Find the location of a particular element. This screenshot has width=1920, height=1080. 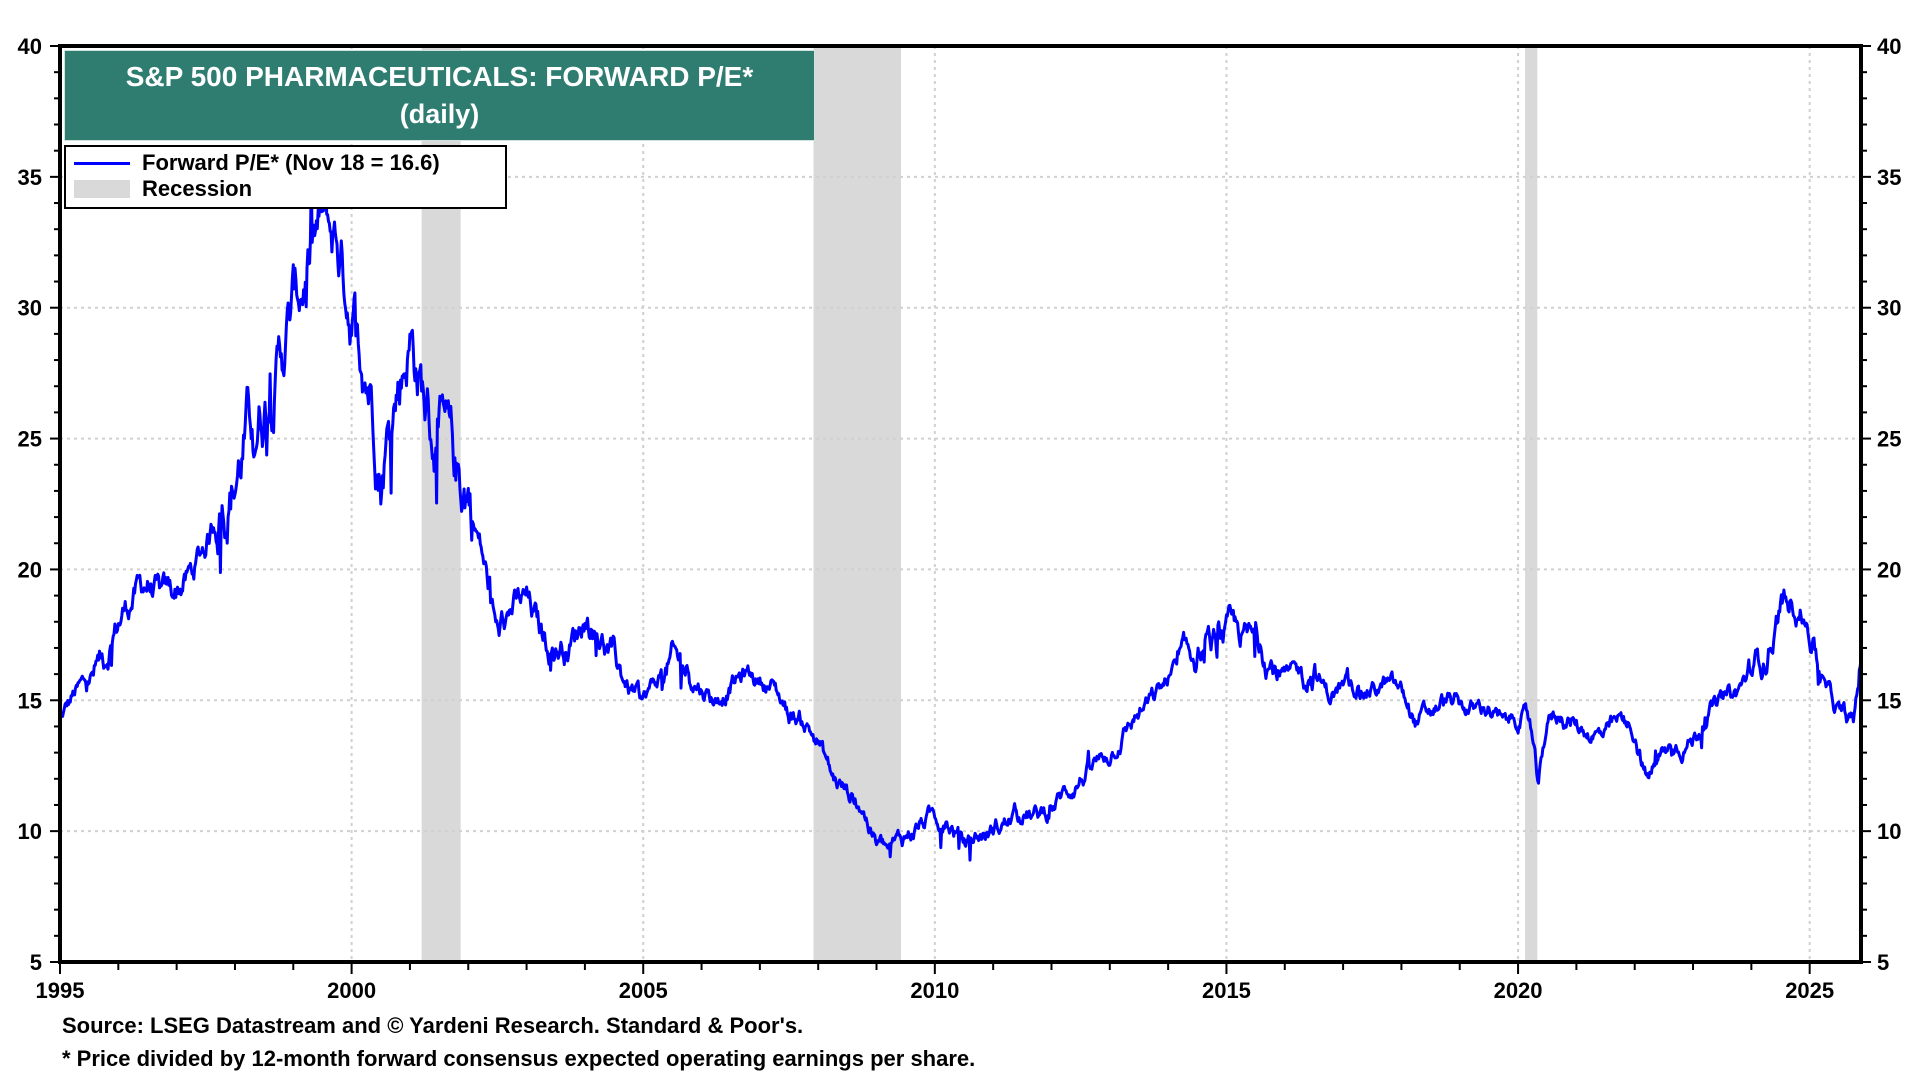

x-tick-label: 2015 is located at coordinates (1226, 990).